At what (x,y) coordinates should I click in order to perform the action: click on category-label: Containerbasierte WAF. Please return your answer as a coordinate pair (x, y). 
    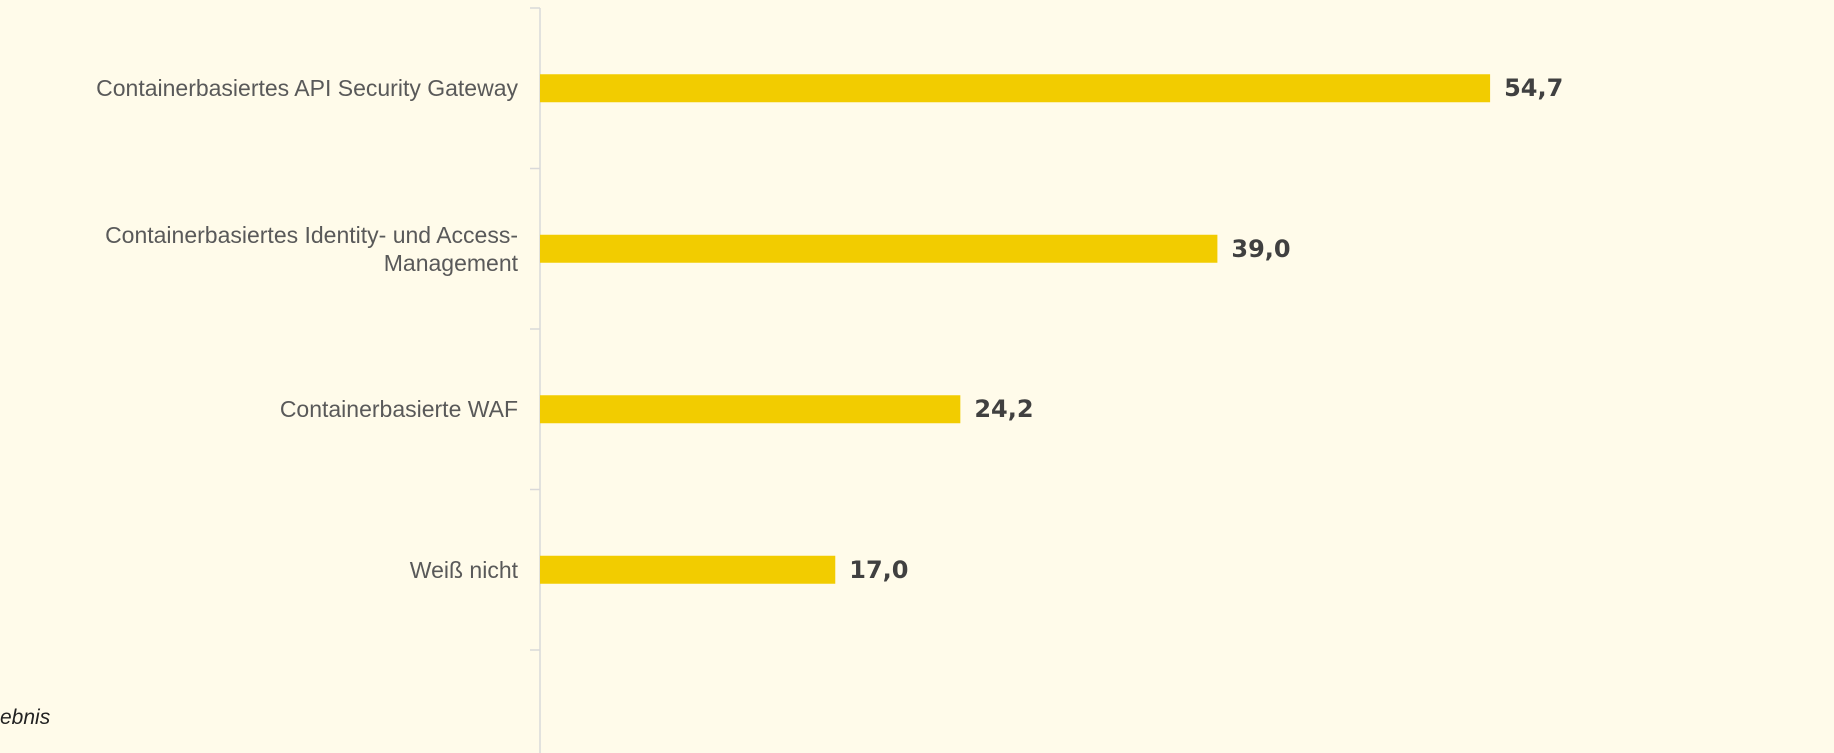
    Looking at the image, I should click on (398, 409).